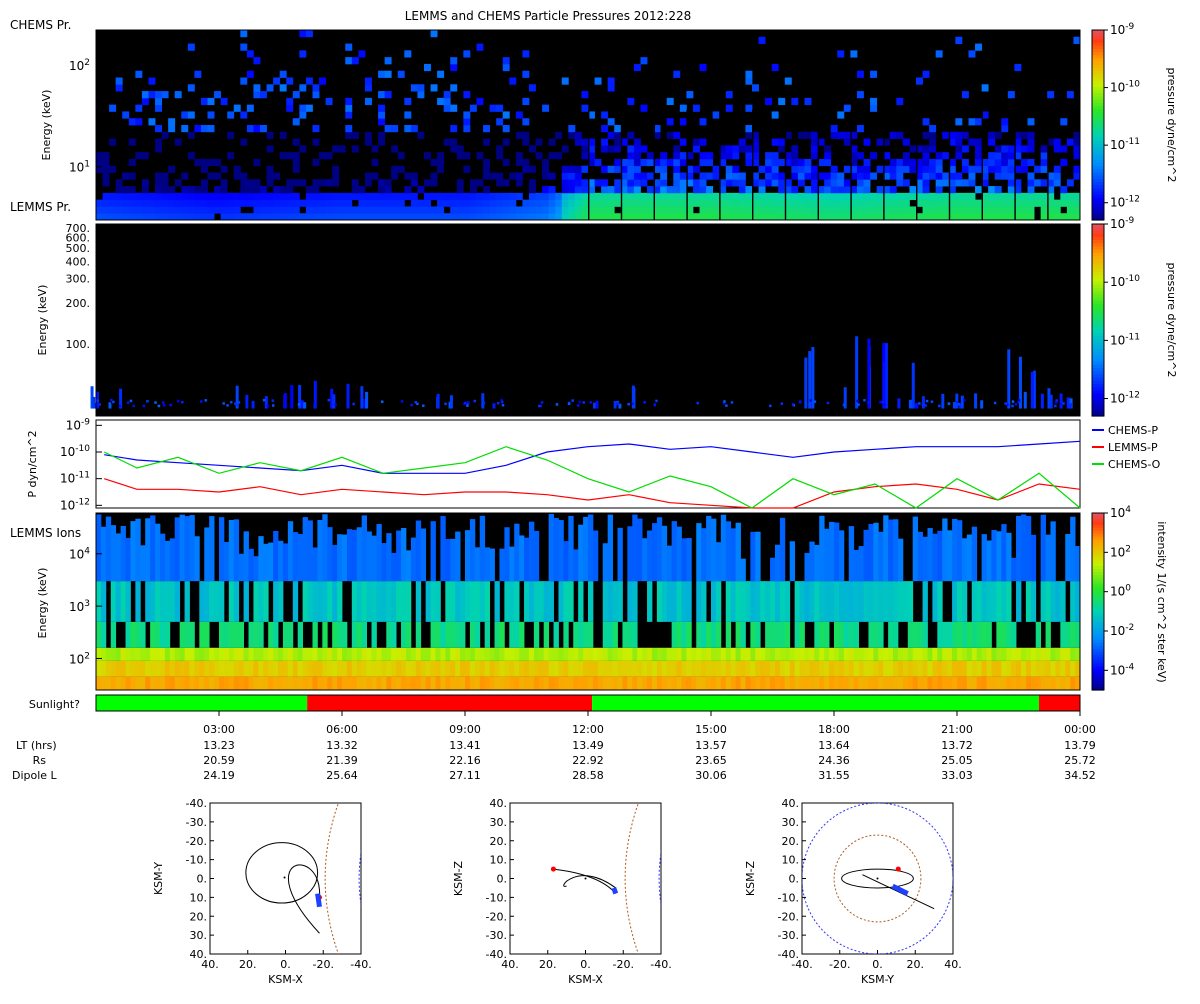 This screenshot has height=1004, width=1200. What do you see at coordinates (982, 165) in the screenshot?
I see `chems-gap` at bounding box center [982, 165].